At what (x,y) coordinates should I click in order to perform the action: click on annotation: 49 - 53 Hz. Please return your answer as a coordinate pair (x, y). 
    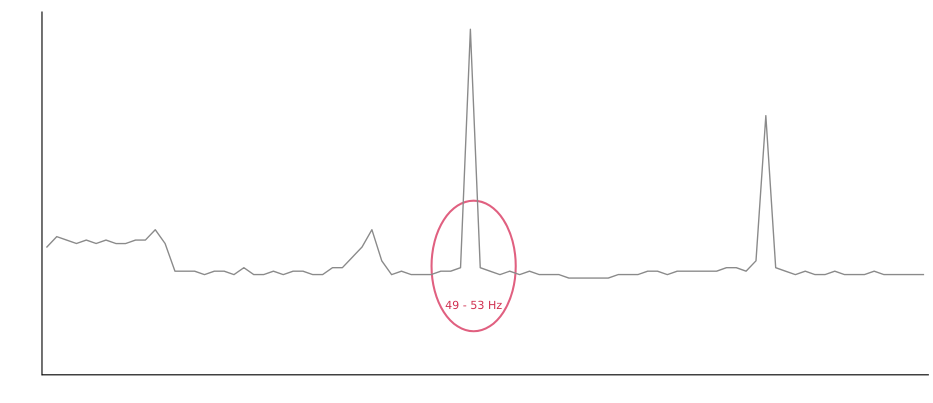
    Looking at the image, I should click on (474, 305).